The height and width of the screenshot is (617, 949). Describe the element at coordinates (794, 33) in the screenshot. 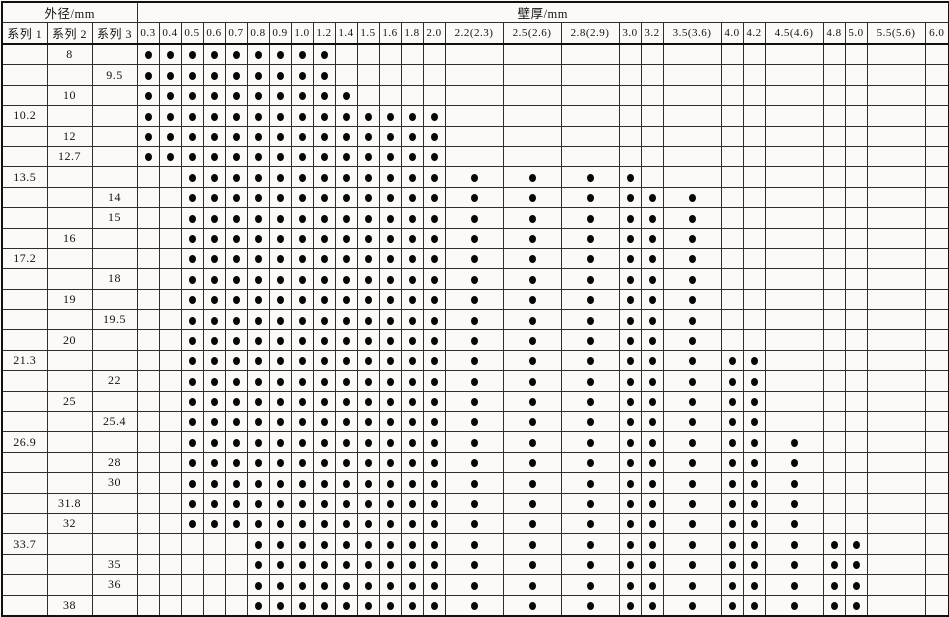

I see `thickness-column-header: 4.5(4.6)` at that location.